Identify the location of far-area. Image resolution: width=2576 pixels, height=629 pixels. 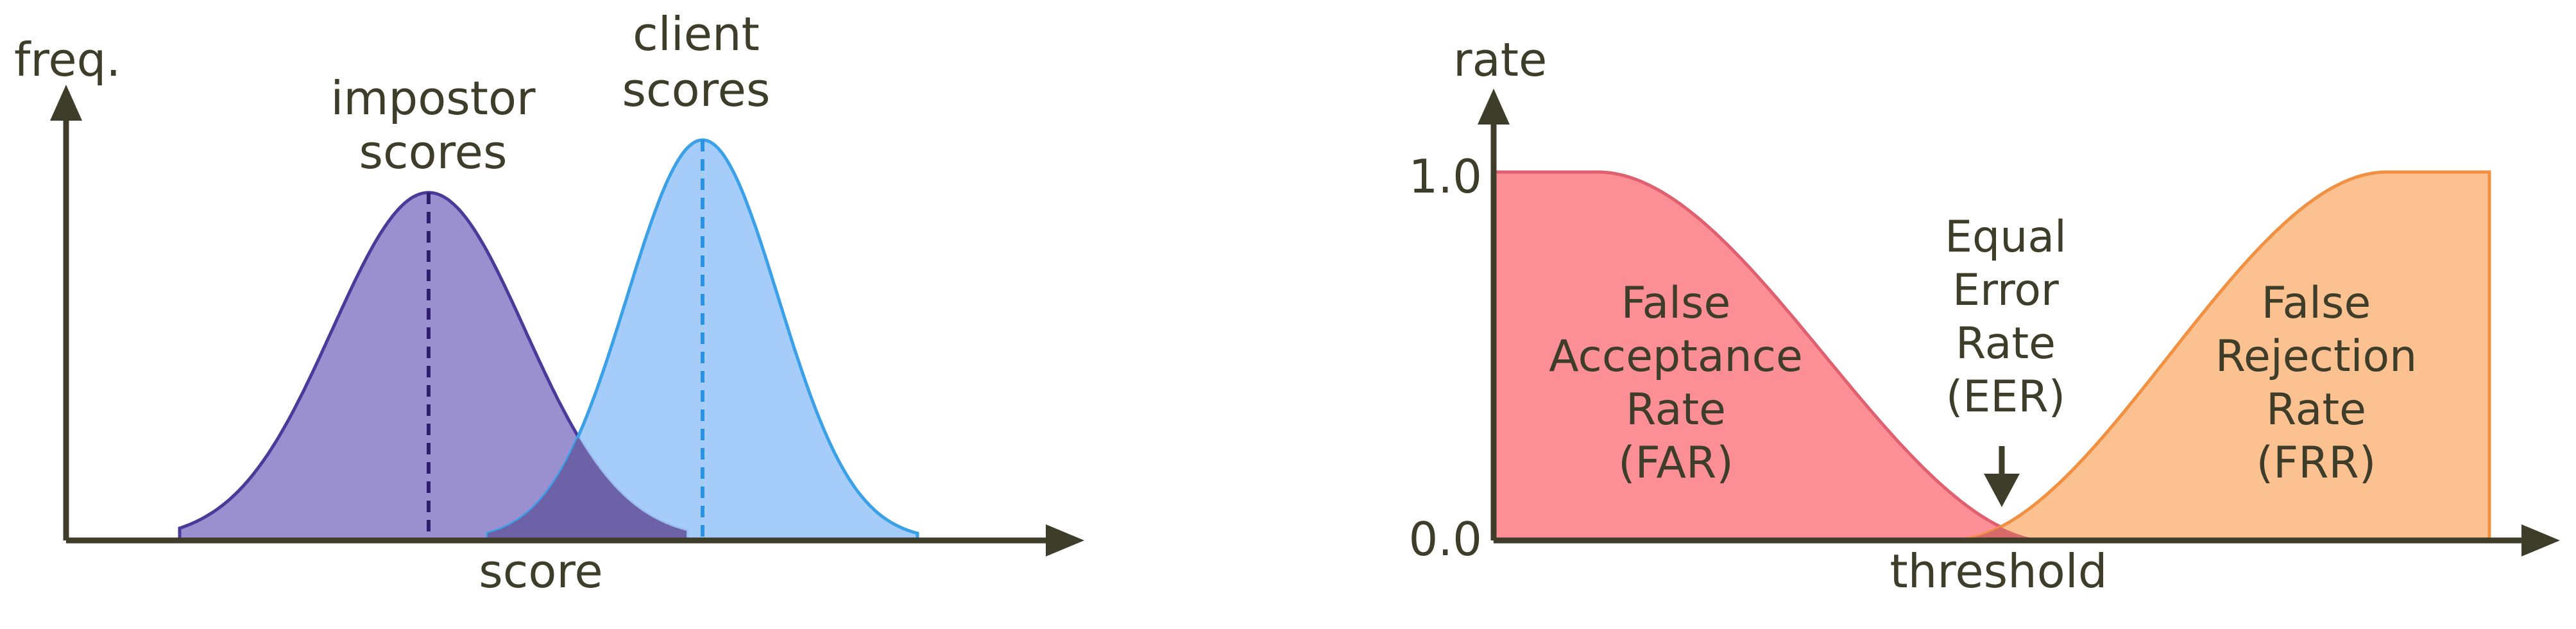
(1773, 356).